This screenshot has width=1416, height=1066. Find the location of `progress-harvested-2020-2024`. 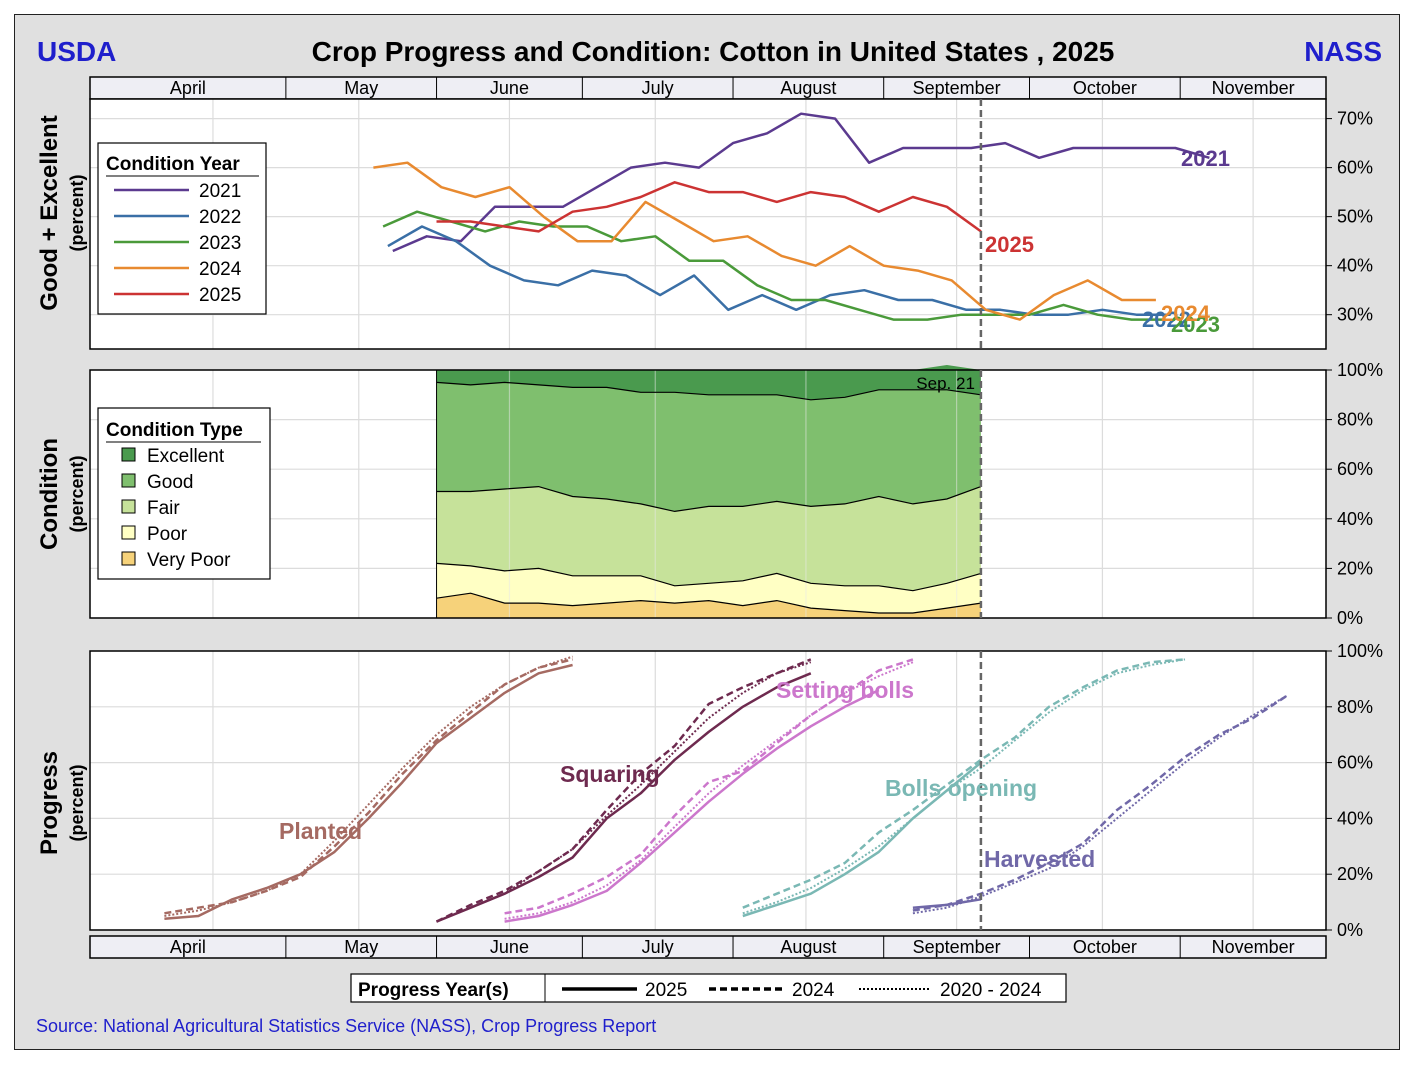

progress-harvested-2020-2024 is located at coordinates (1100, 804).